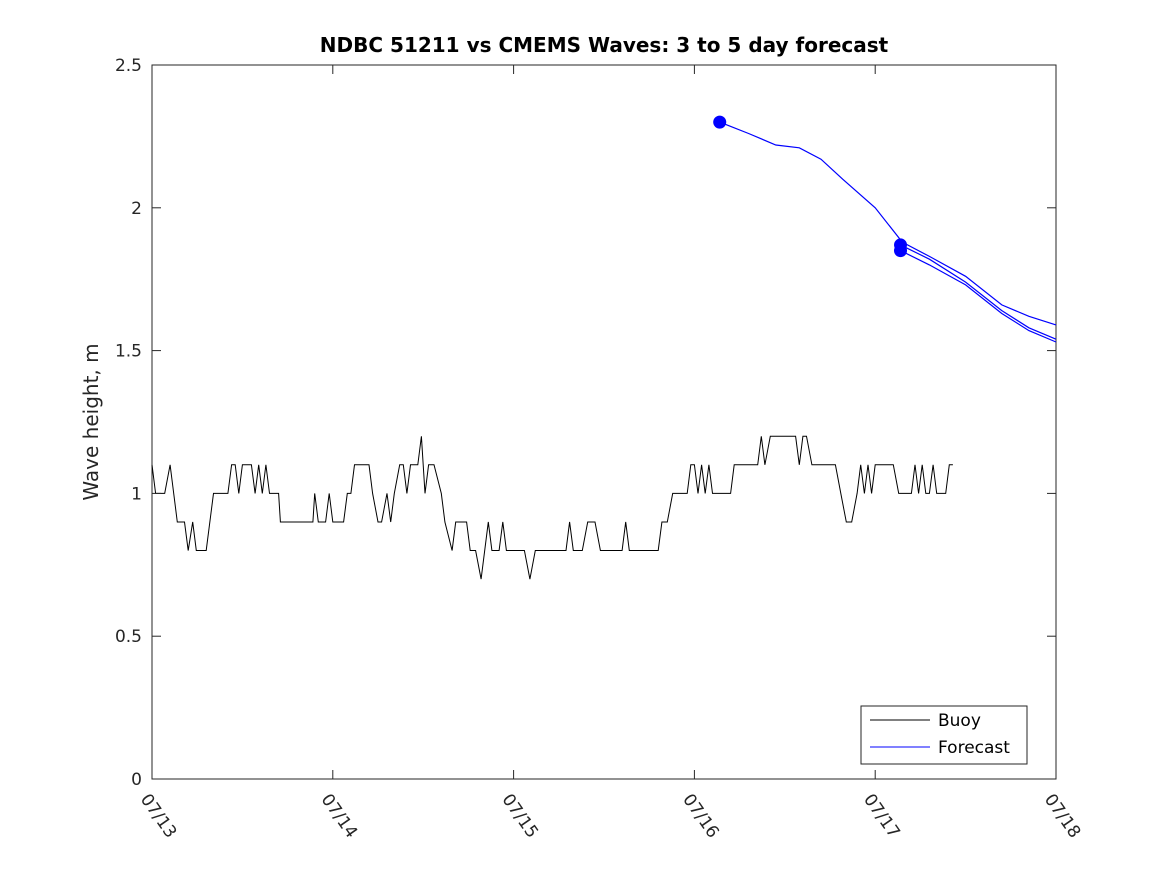 Image resolution: width=1167 pixels, height=875 pixels. I want to click on y-axis-label: Wave height, m, so click(91, 421).